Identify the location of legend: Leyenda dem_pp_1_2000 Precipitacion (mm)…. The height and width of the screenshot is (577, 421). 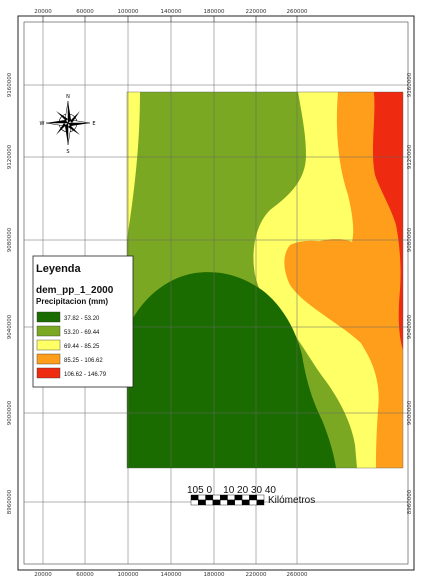
(83, 321).